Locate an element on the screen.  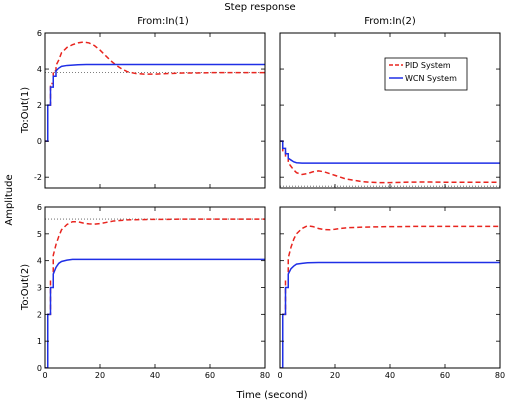
panel-in1-out2-xtick-label: 80 is located at coordinates (265, 375).